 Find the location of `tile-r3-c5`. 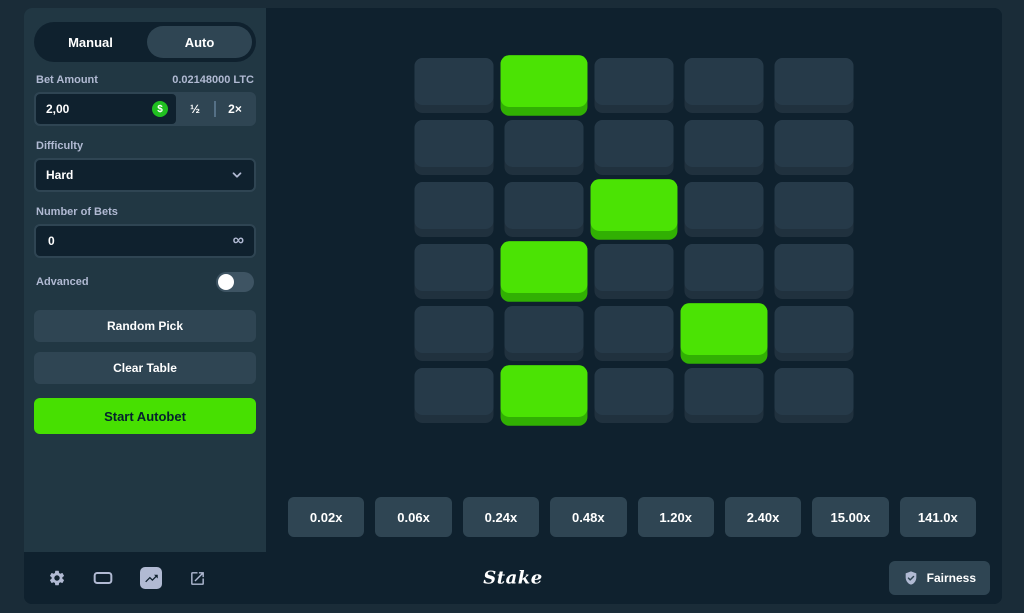

tile-r3-c5 is located at coordinates (814, 209).